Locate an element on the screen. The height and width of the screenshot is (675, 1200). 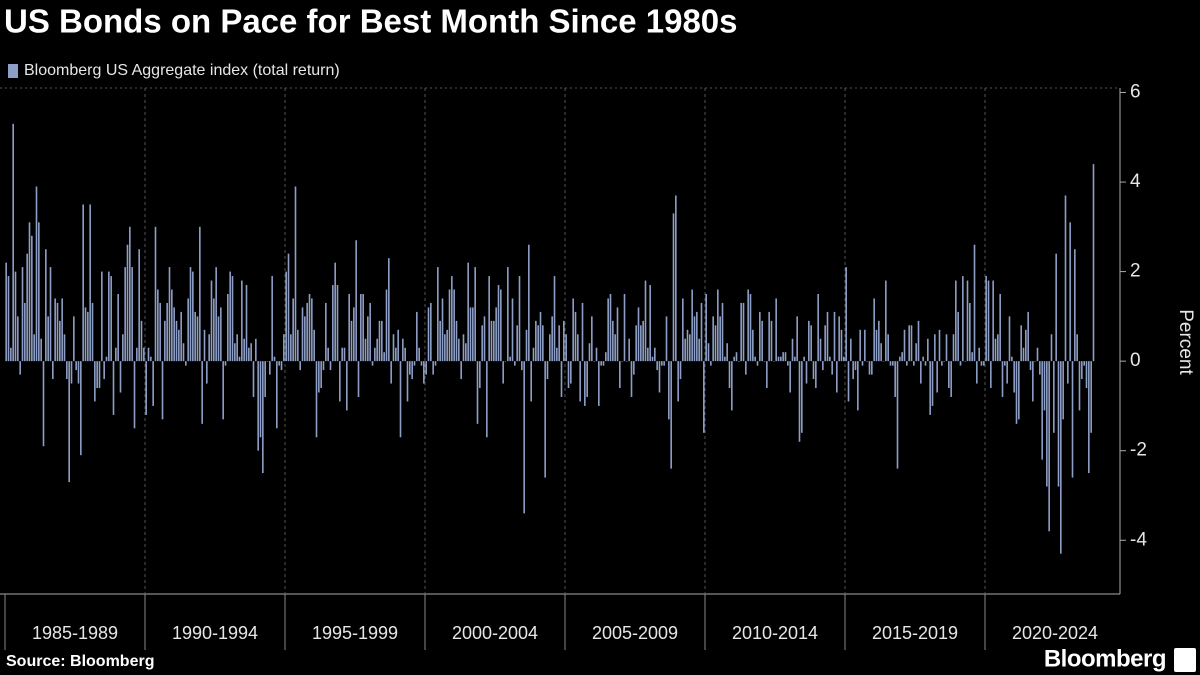
logo: Bloomberg is located at coordinates (1105, 658).